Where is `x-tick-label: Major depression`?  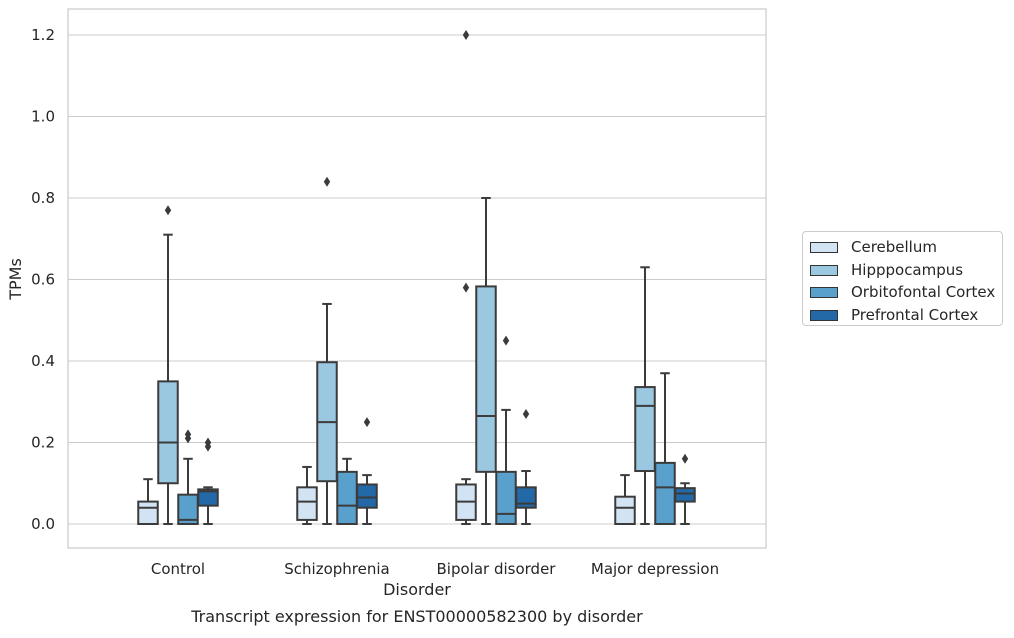 x-tick-label: Major depression is located at coordinates (655, 569).